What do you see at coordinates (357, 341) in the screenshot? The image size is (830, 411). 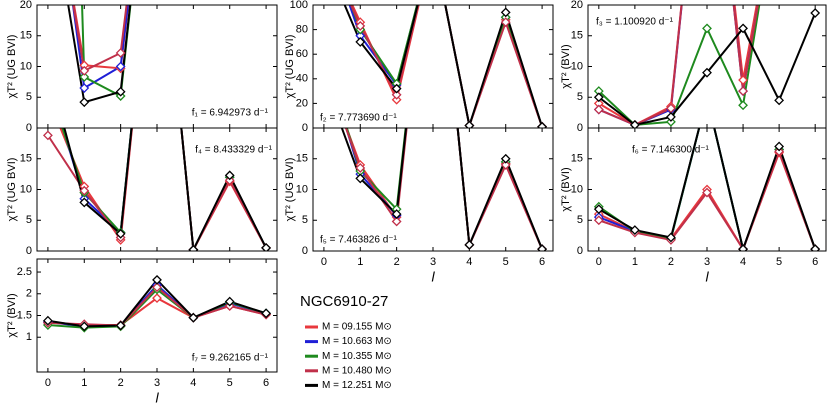 I see `legend-label: M = 10.663 M⊙` at bounding box center [357, 341].